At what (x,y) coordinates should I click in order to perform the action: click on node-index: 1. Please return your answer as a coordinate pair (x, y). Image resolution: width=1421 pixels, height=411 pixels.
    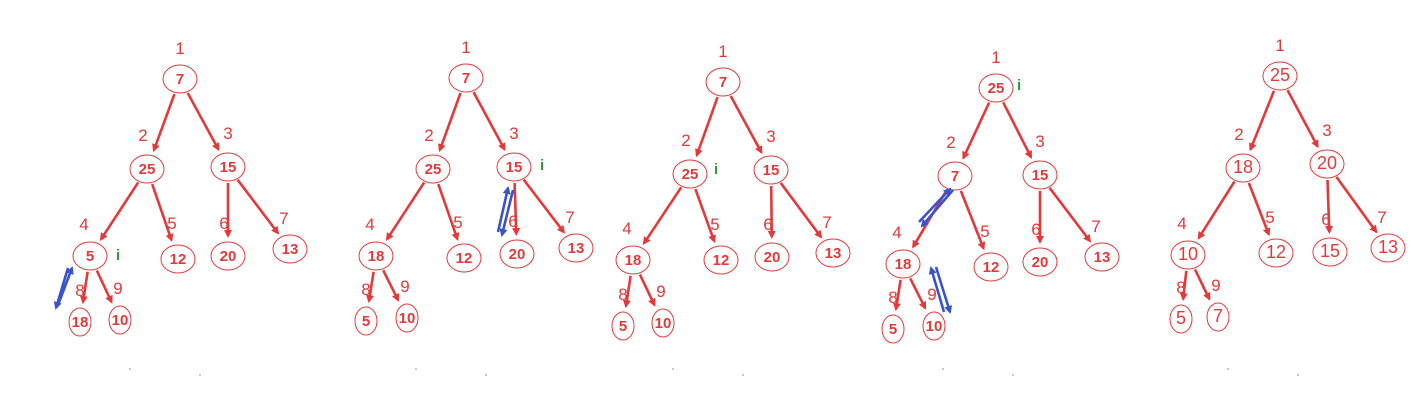
    Looking at the image, I should click on (995, 57).